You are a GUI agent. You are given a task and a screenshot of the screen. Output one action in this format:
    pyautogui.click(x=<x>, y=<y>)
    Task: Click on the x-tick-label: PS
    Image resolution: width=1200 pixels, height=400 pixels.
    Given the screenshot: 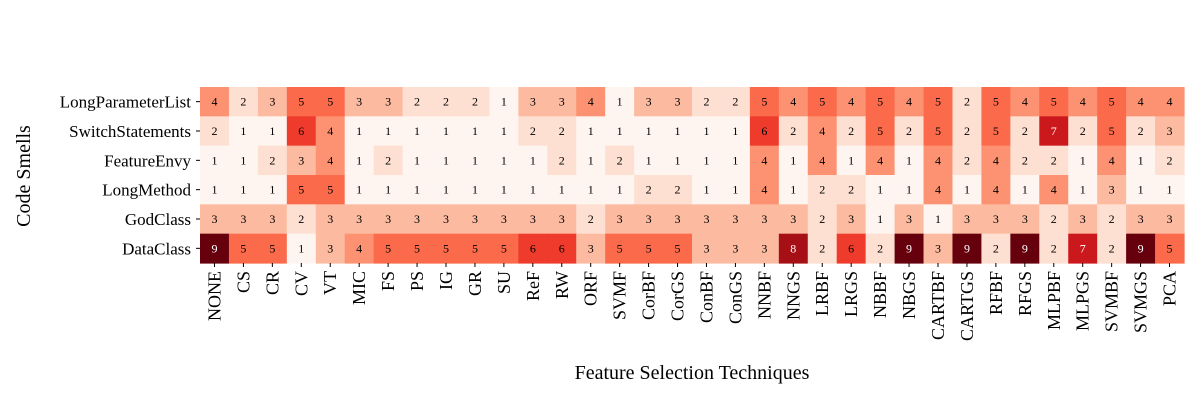 What is the action you would take?
    pyautogui.click(x=417, y=281)
    